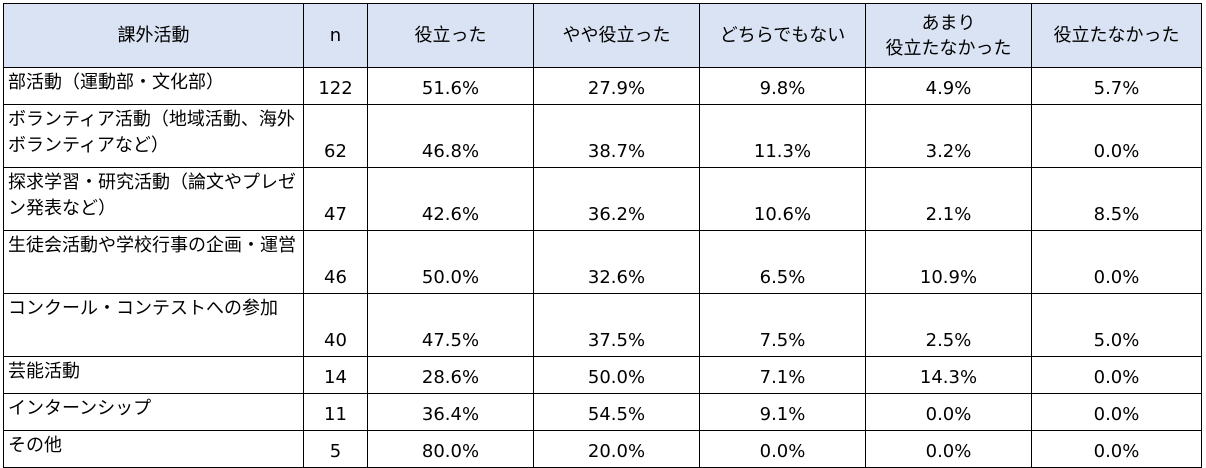 The image size is (1206, 468). Describe the element at coordinates (616, 199) in the screenshot. I see `row-somewhat-useful: 36.2%` at that location.